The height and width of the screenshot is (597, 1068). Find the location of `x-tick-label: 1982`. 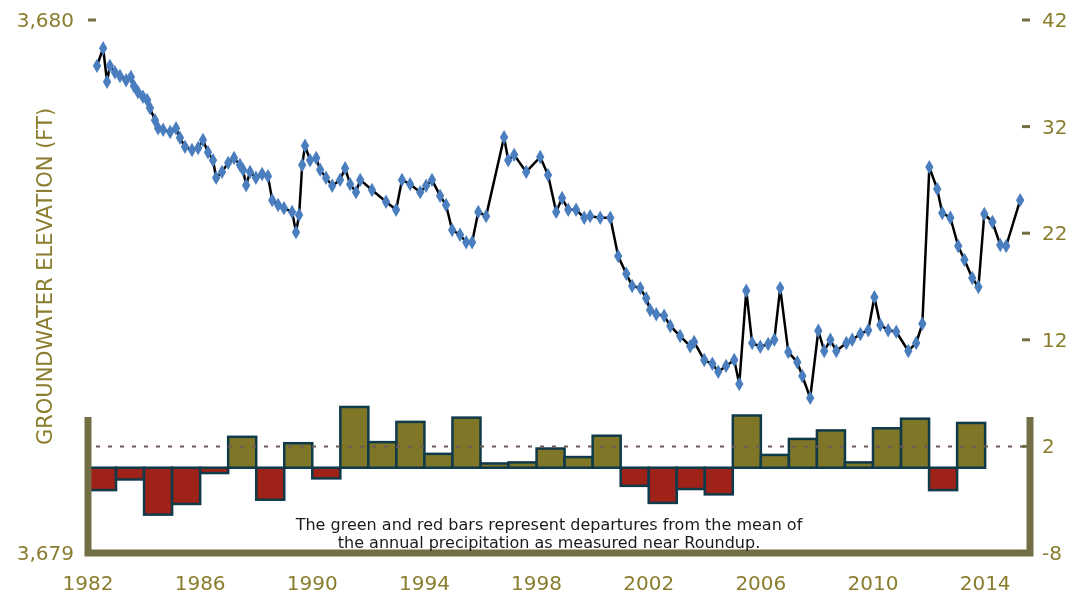

x-tick-label: 1982 is located at coordinates (88, 583).